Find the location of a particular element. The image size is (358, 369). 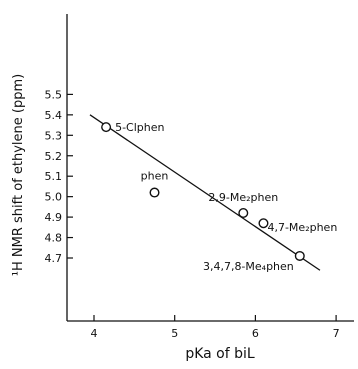

y-tick-label: 5.3 is located at coordinates (54, 135).